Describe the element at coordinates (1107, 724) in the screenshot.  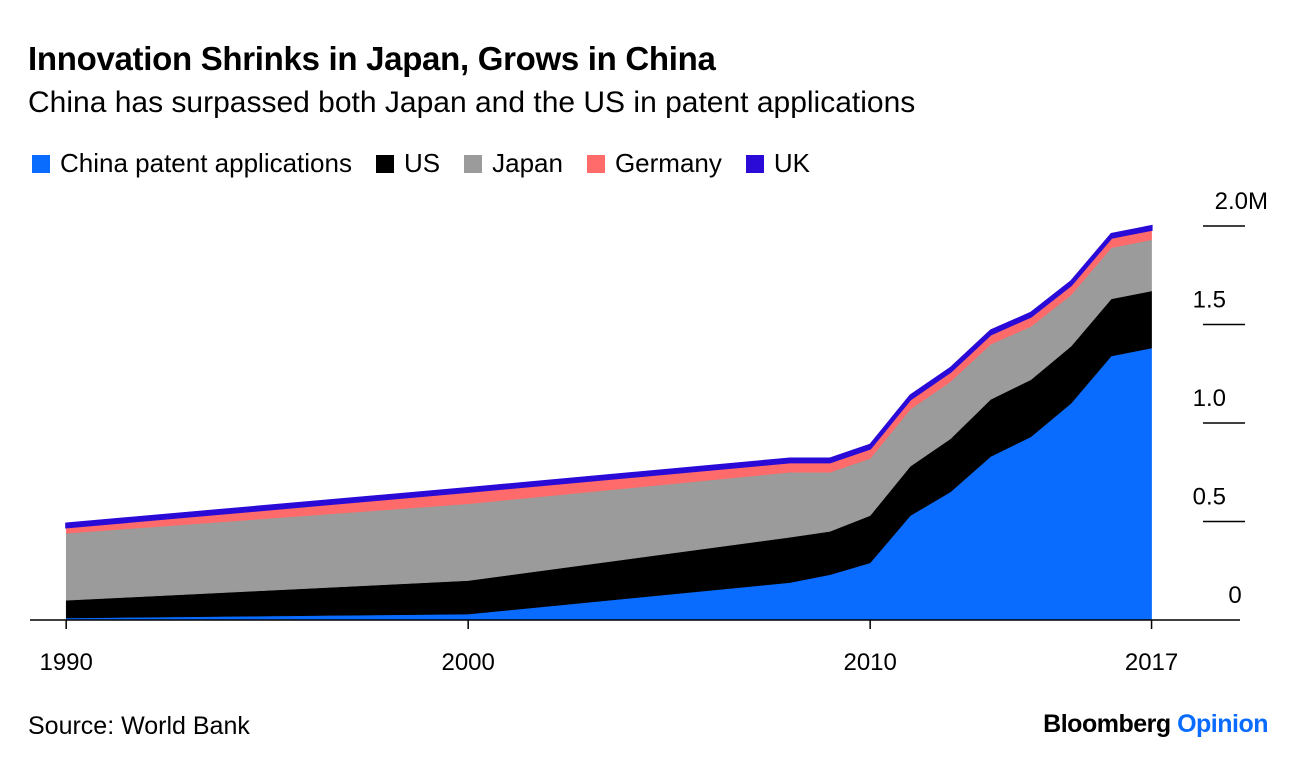
I see `brand-name: Bloomberg` at that location.